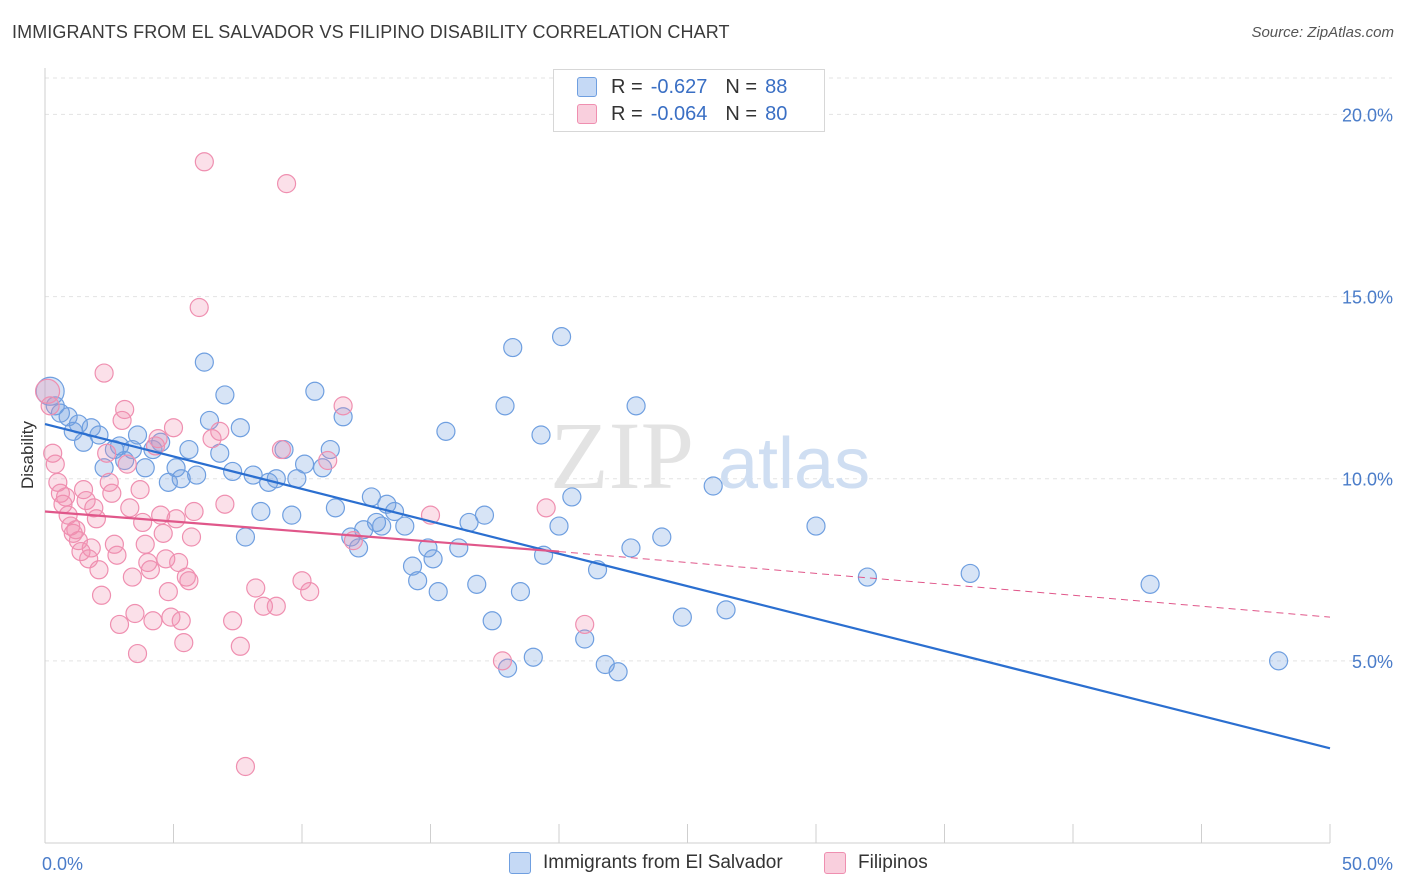  I want to click on legend-r-label: R =, so click(627, 113).